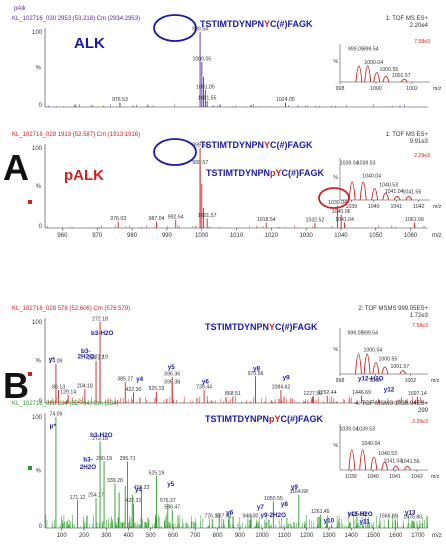 The height and width of the screenshot is (550, 446). I want to click on peak-label: 272.19, so click(100, 358).